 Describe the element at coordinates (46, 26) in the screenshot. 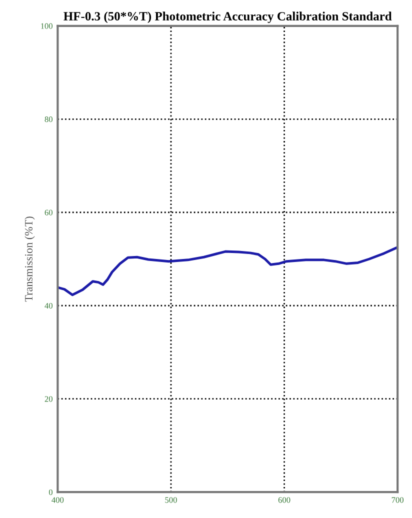

I see `y-tick-label: 100` at that location.